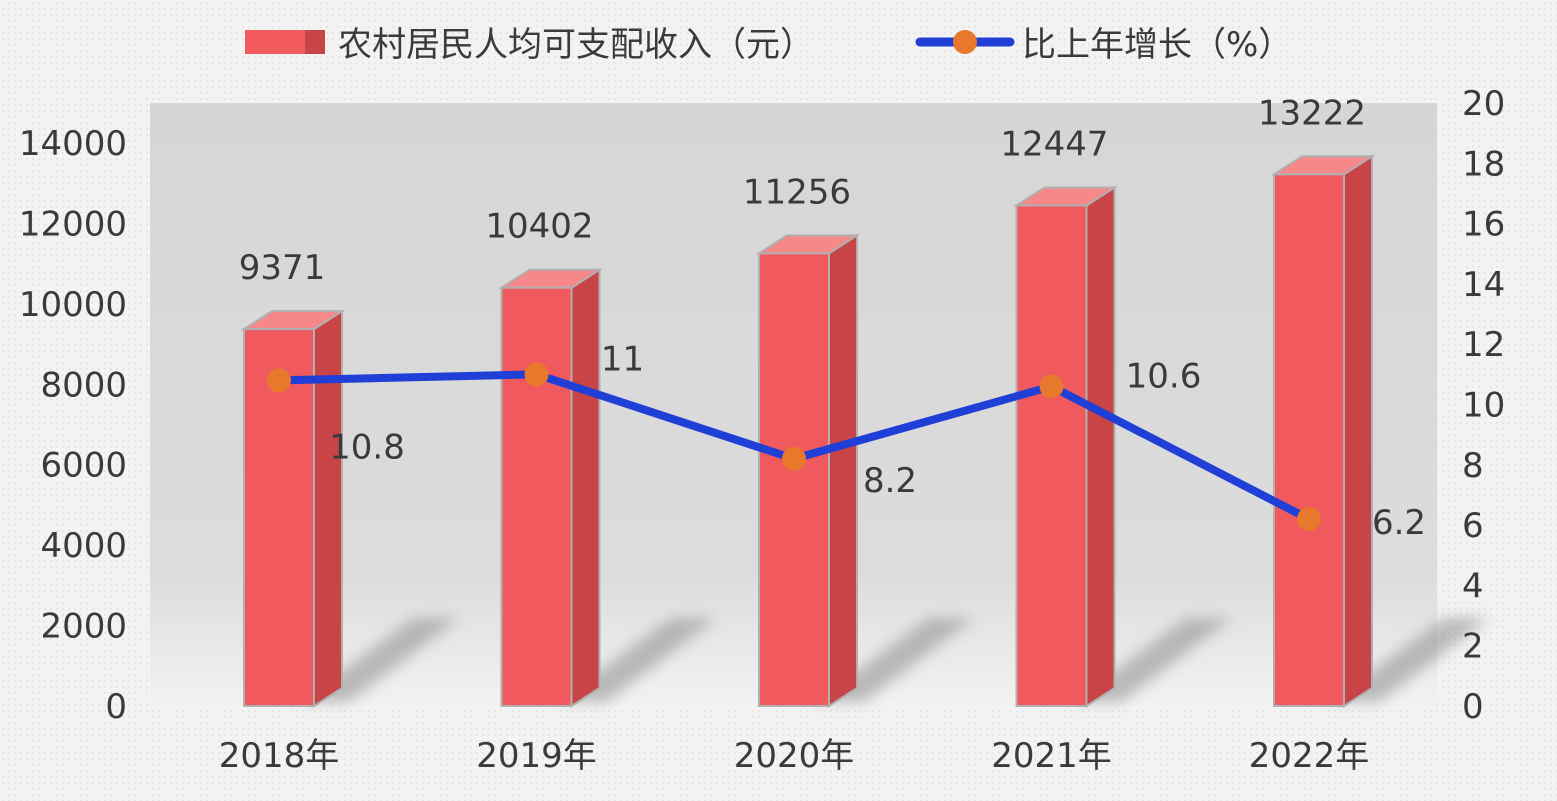  I want to click on left-axis-tick-label: 2000, so click(83, 627).